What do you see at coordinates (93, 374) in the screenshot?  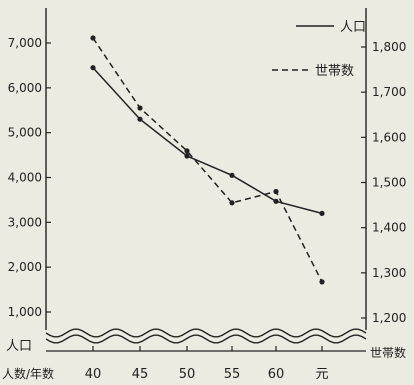 I see `x-tick-label: 40` at bounding box center [93, 374].